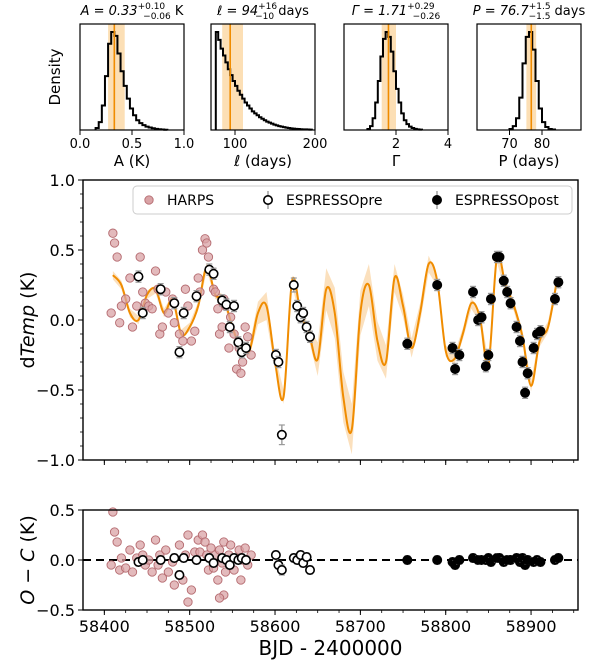 This screenshot has height=665, width=598. Describe the element at coordinates (109, 11) in the screenshot. I see `title-main: A = 0.33` at that location.